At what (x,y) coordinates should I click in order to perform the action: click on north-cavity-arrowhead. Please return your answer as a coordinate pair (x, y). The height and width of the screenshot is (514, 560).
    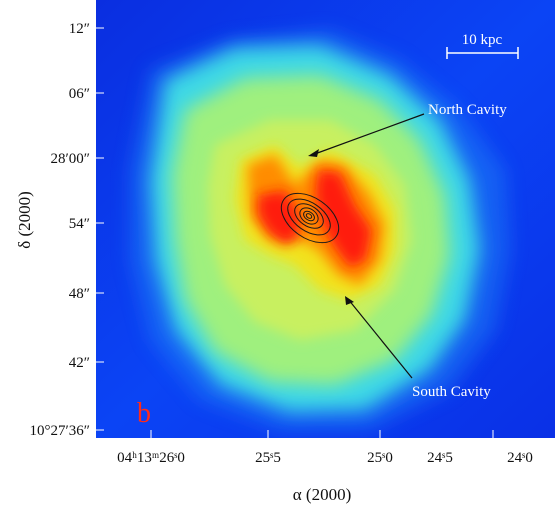
    Looking at the image, I should click on (313, 153).